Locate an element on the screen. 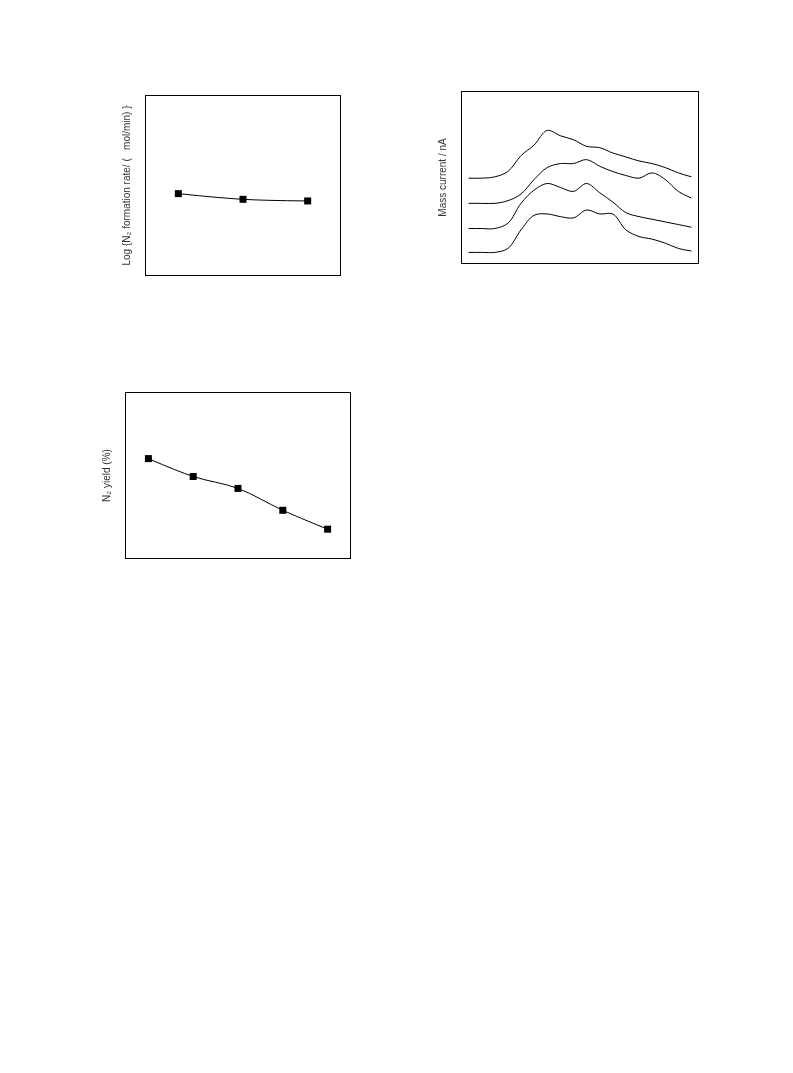  y-axis-title: Mass current / nA is located at coordinates (442, 177).